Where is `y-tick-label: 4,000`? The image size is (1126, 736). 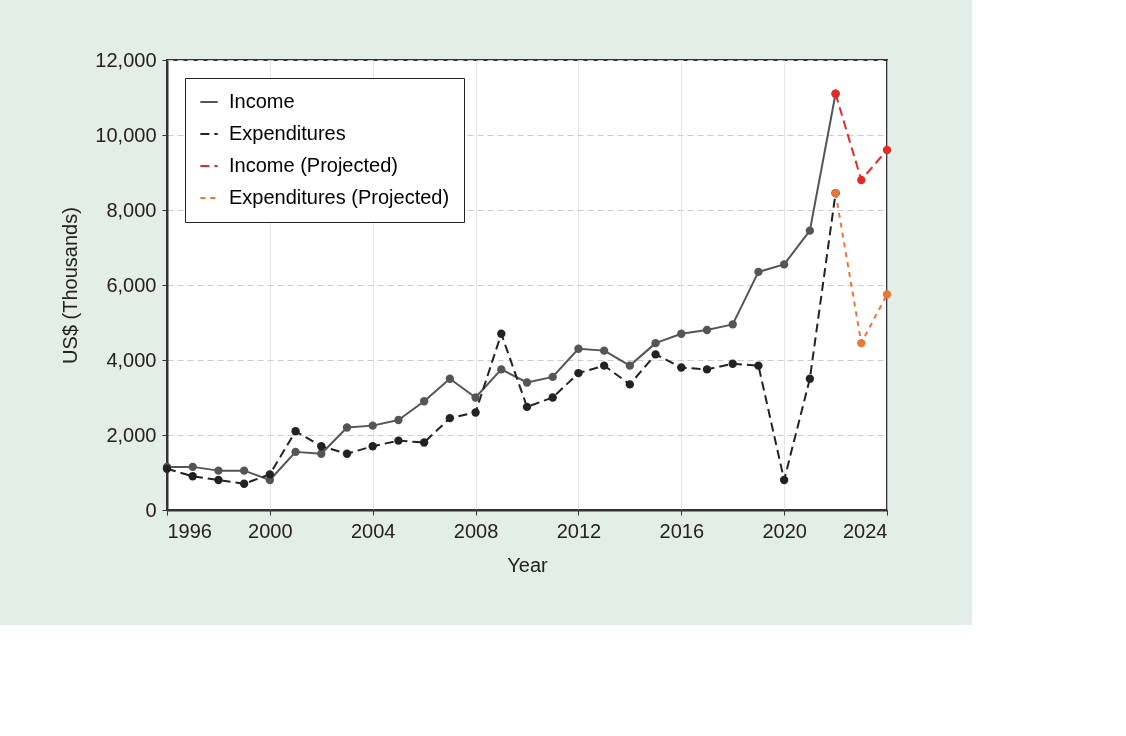 y-tick-label: 4,000 is located at coordinates (131, 359).